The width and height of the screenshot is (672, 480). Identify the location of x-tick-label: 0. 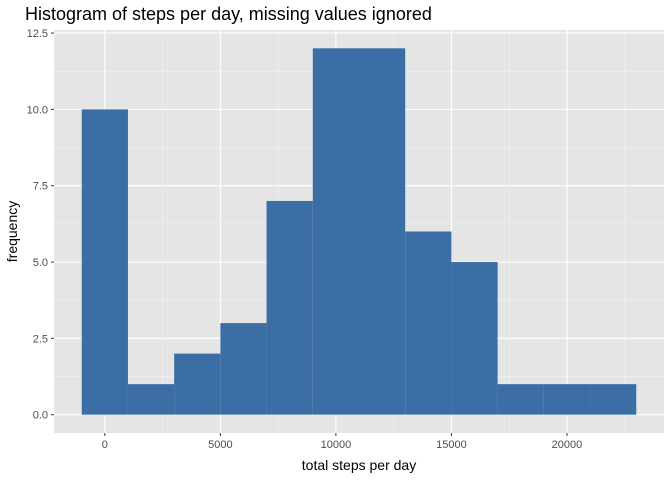
(105, 445).